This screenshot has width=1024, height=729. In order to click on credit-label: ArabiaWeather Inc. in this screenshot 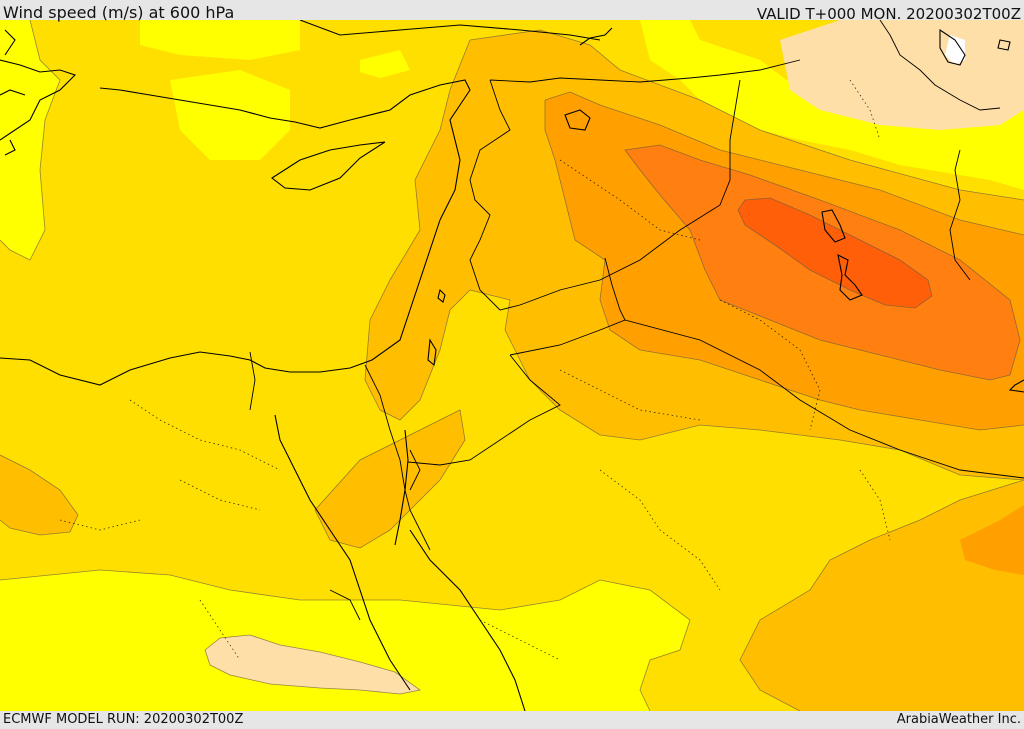, I will do `click(958, 719)`.